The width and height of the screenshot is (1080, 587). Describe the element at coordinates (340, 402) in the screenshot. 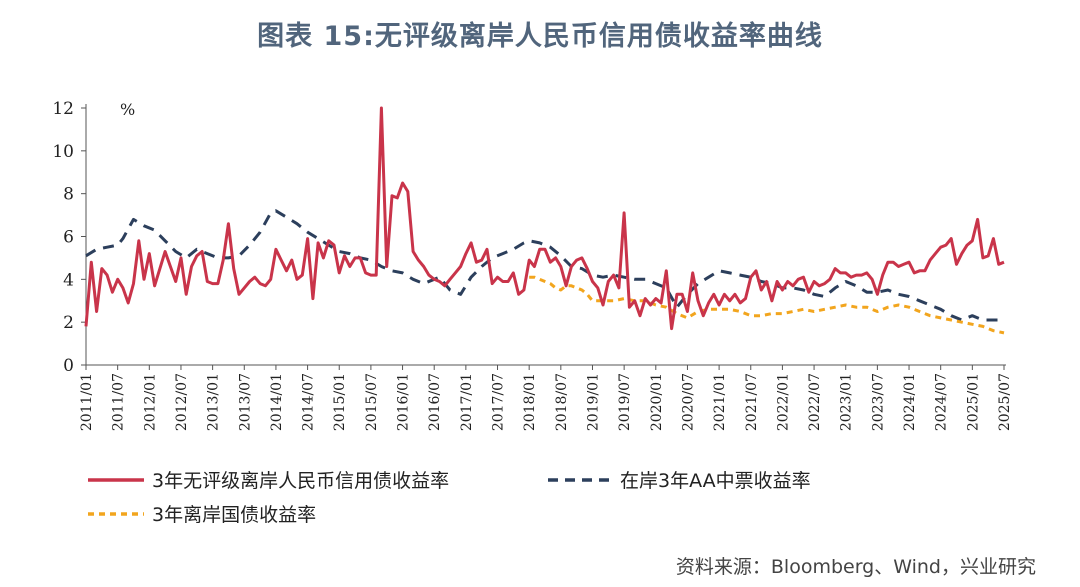

I see `x-tick-label: 2015/01` at that location.